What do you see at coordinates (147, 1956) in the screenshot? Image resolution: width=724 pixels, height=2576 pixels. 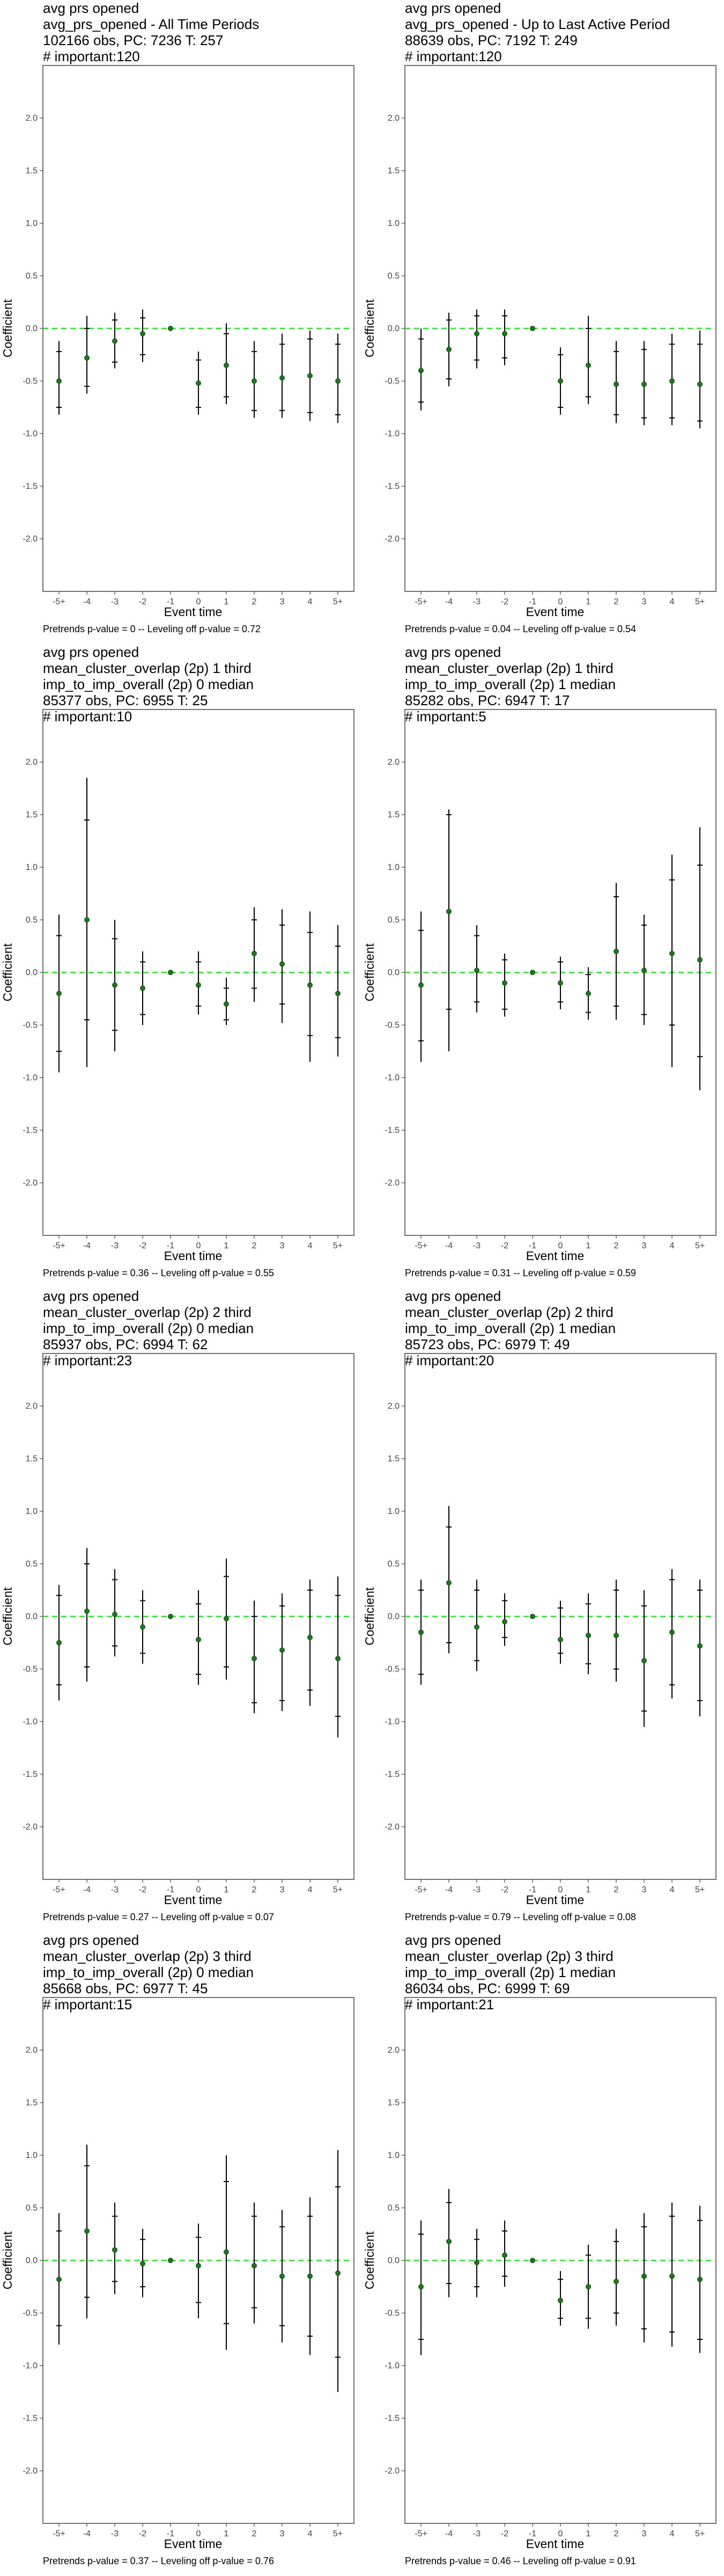 I see `chart-title-line: mean_cluster_overlap (2p) 3 third` at bounding box center [147, 1956].